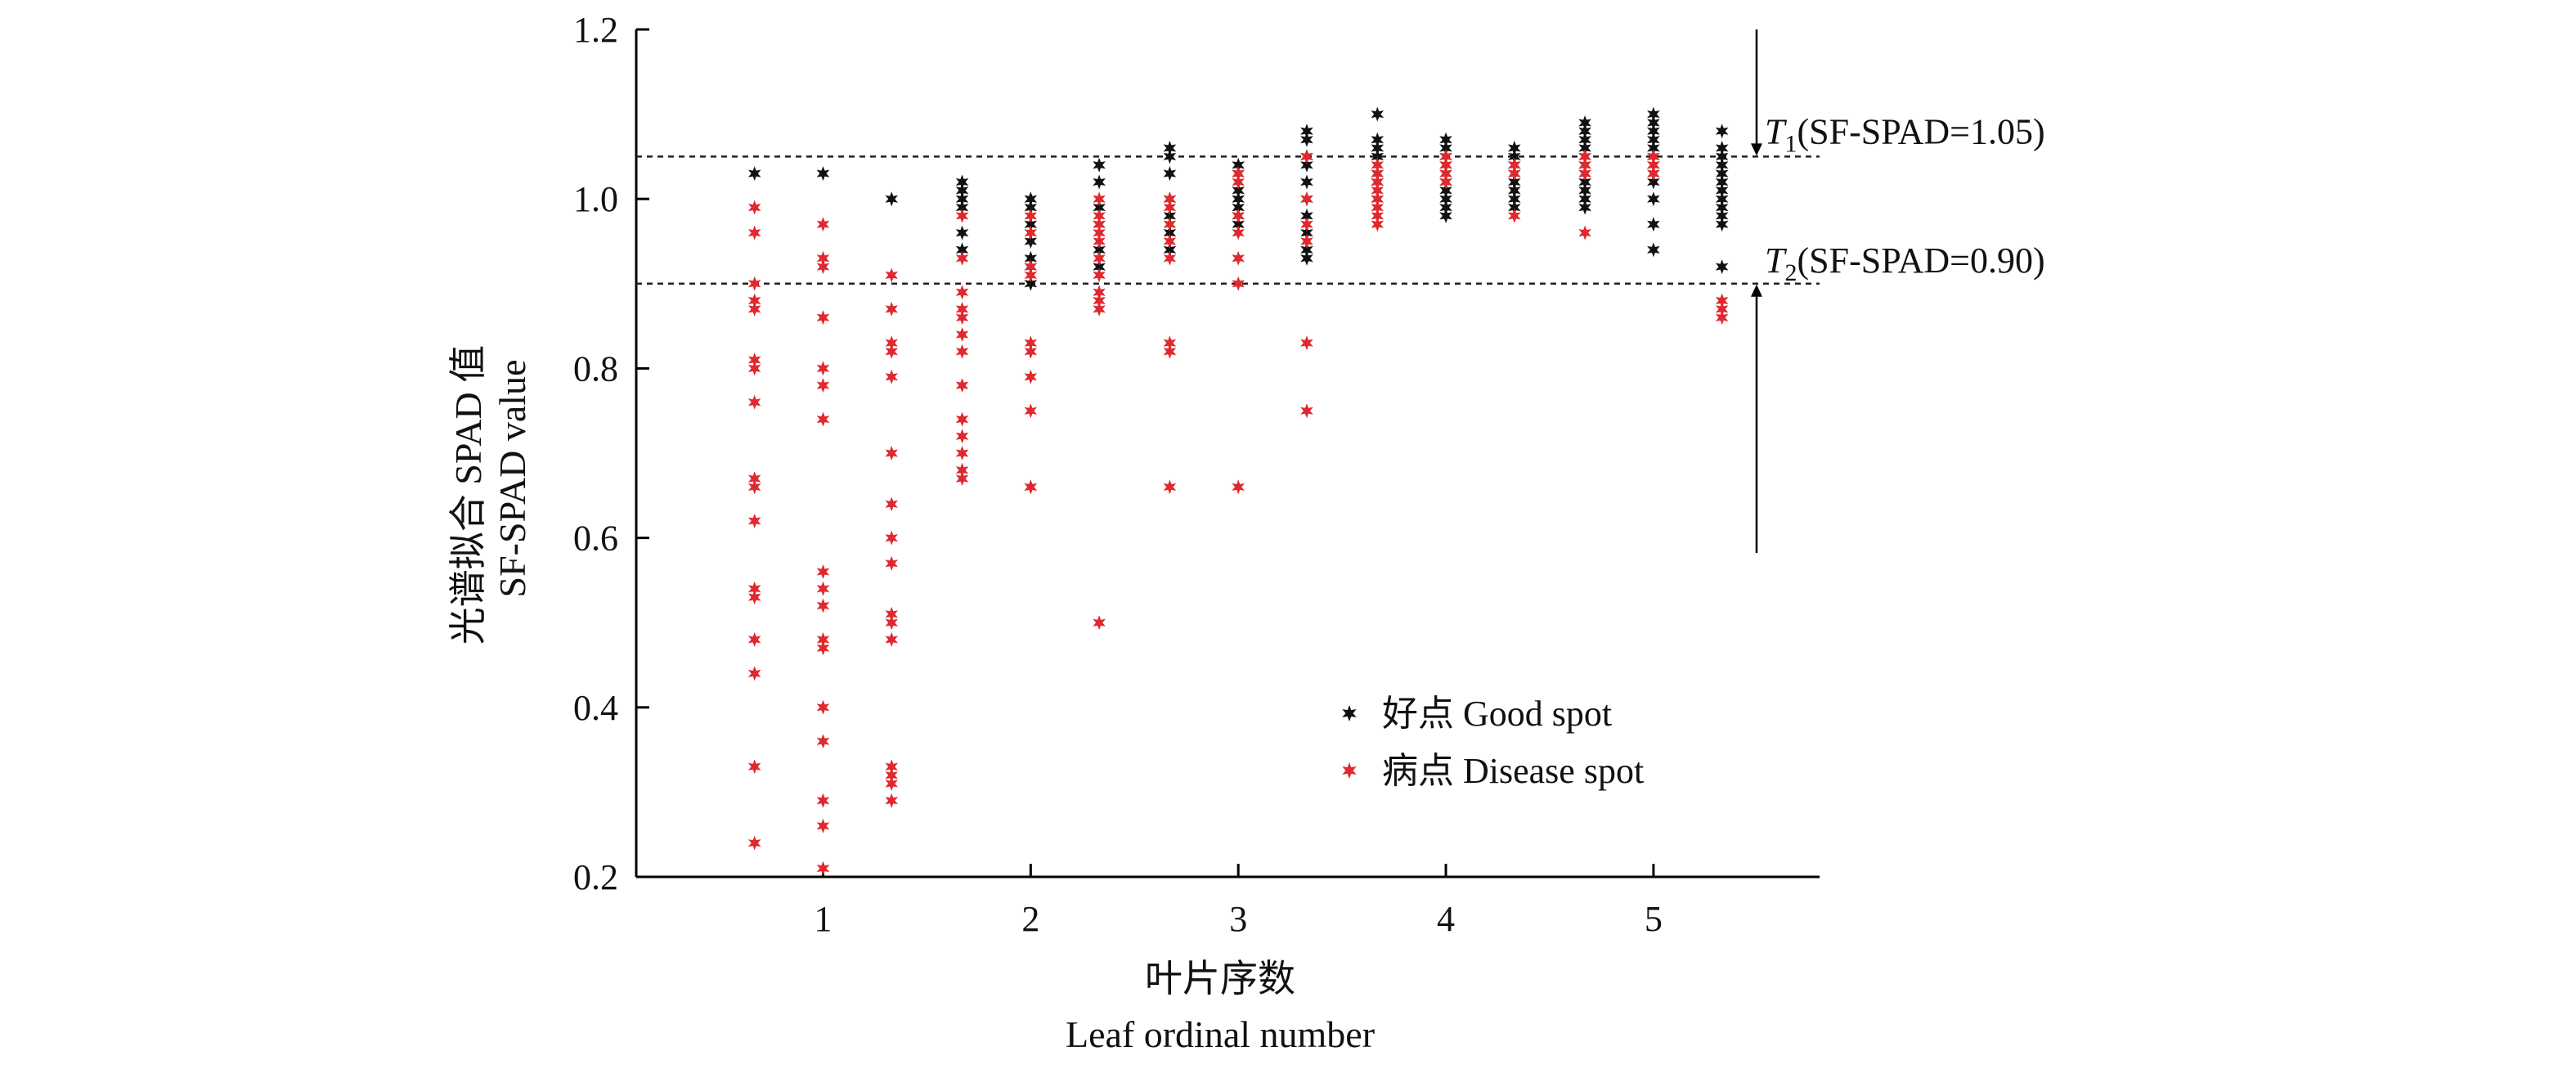  I want to click on threshold-label-2: T2(SF-SPAD=0.90), so click(1905, 263).